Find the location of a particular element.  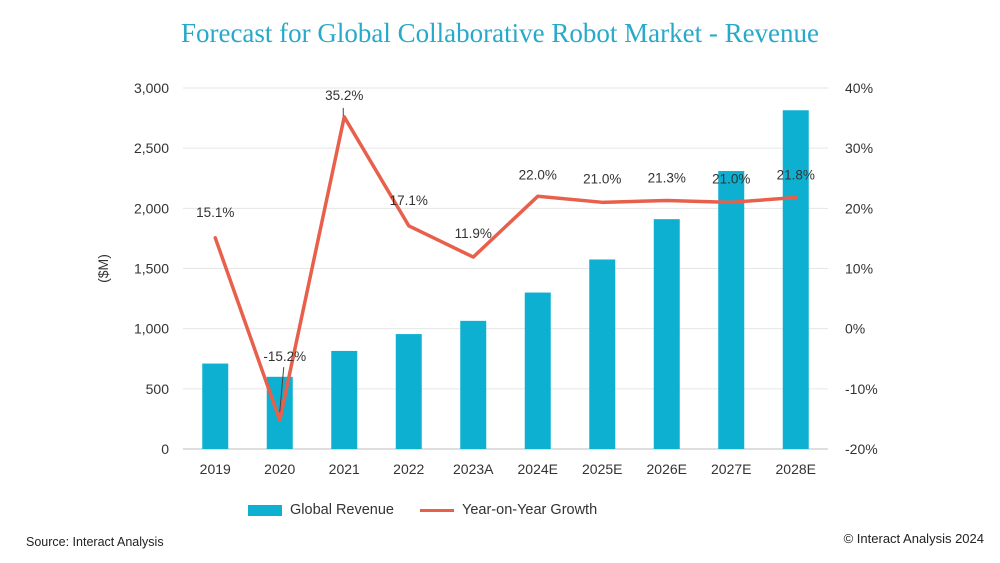

y-tick-label: 500 is located at coordinates (158, 389).